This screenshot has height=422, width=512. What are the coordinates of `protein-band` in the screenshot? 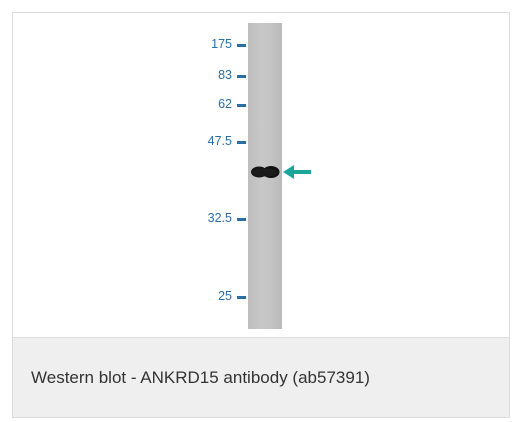 It's located at (265, 172).